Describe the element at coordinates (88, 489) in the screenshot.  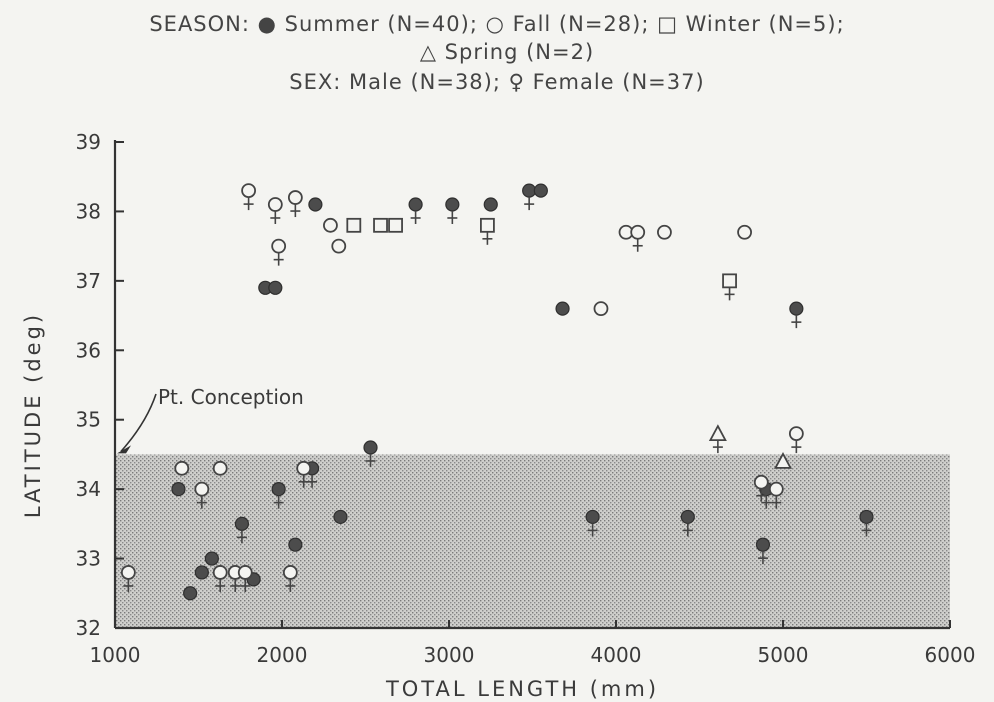
I see `y-tick-label: 34` at that location.